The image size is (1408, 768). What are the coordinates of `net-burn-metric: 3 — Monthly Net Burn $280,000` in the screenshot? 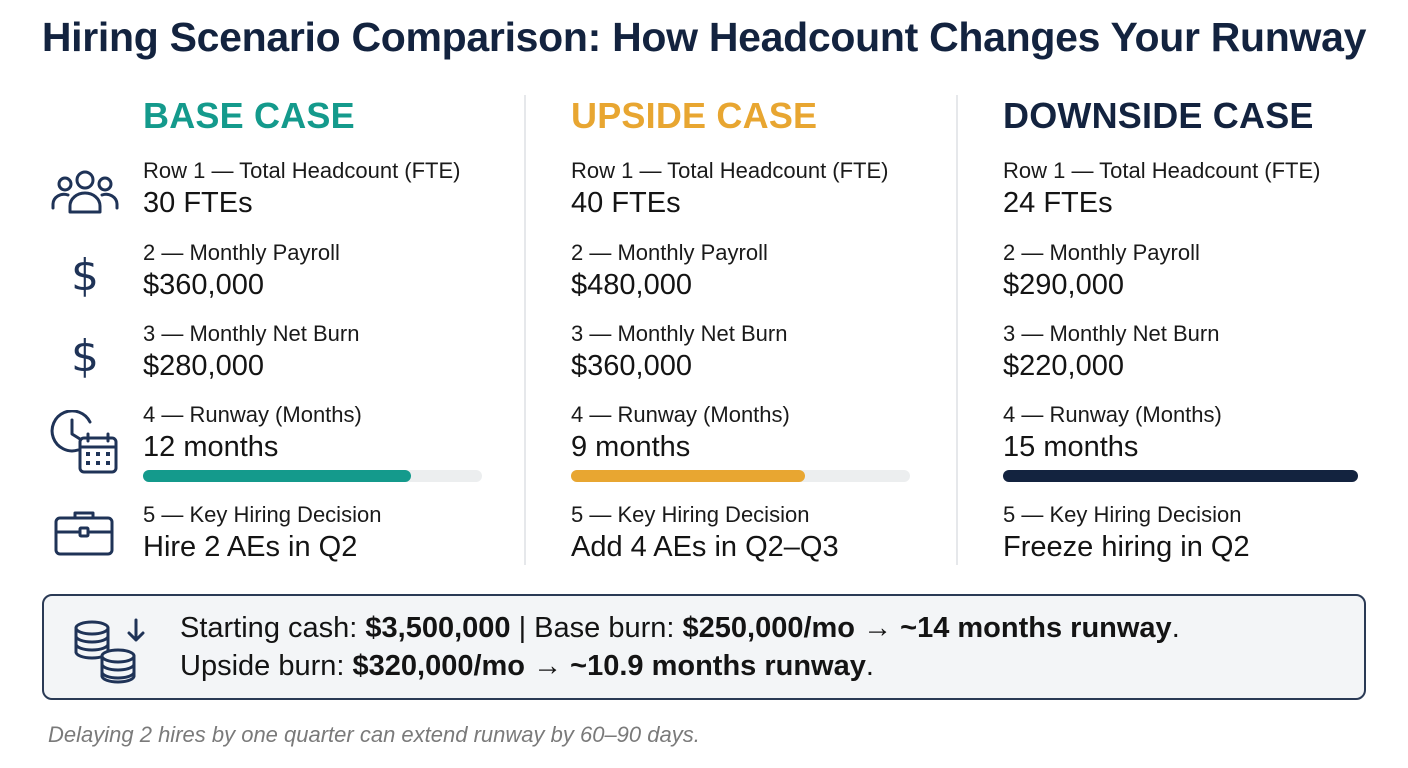 It's located at (251, 352).